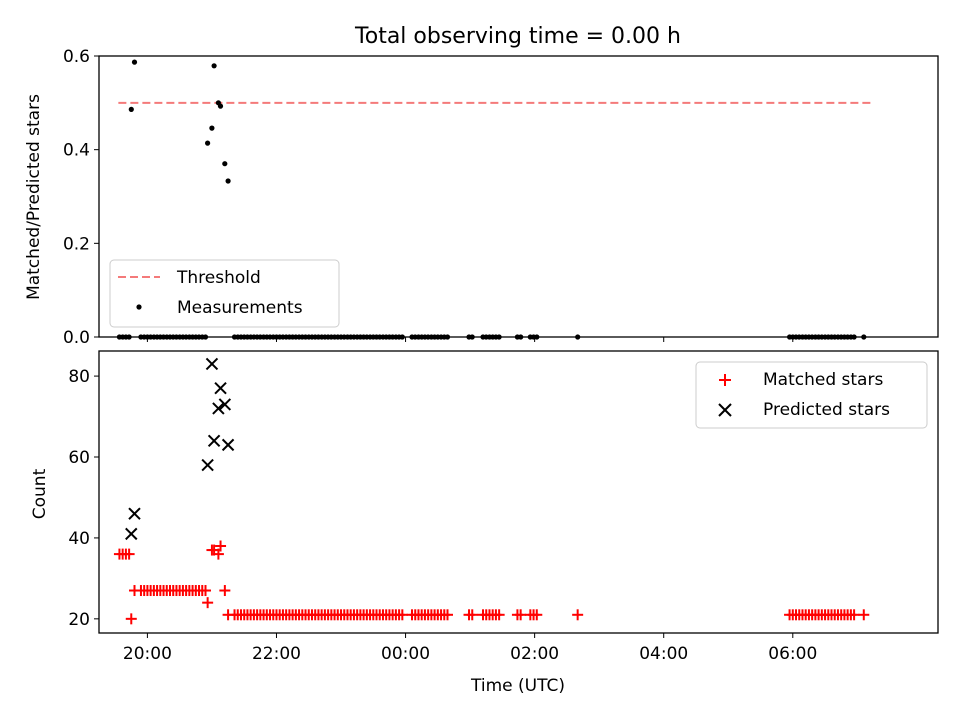 The width and height of the screenshot is (960, 720). I want to click on legend-predicted-label: Predicted stars, so click(826, 410).